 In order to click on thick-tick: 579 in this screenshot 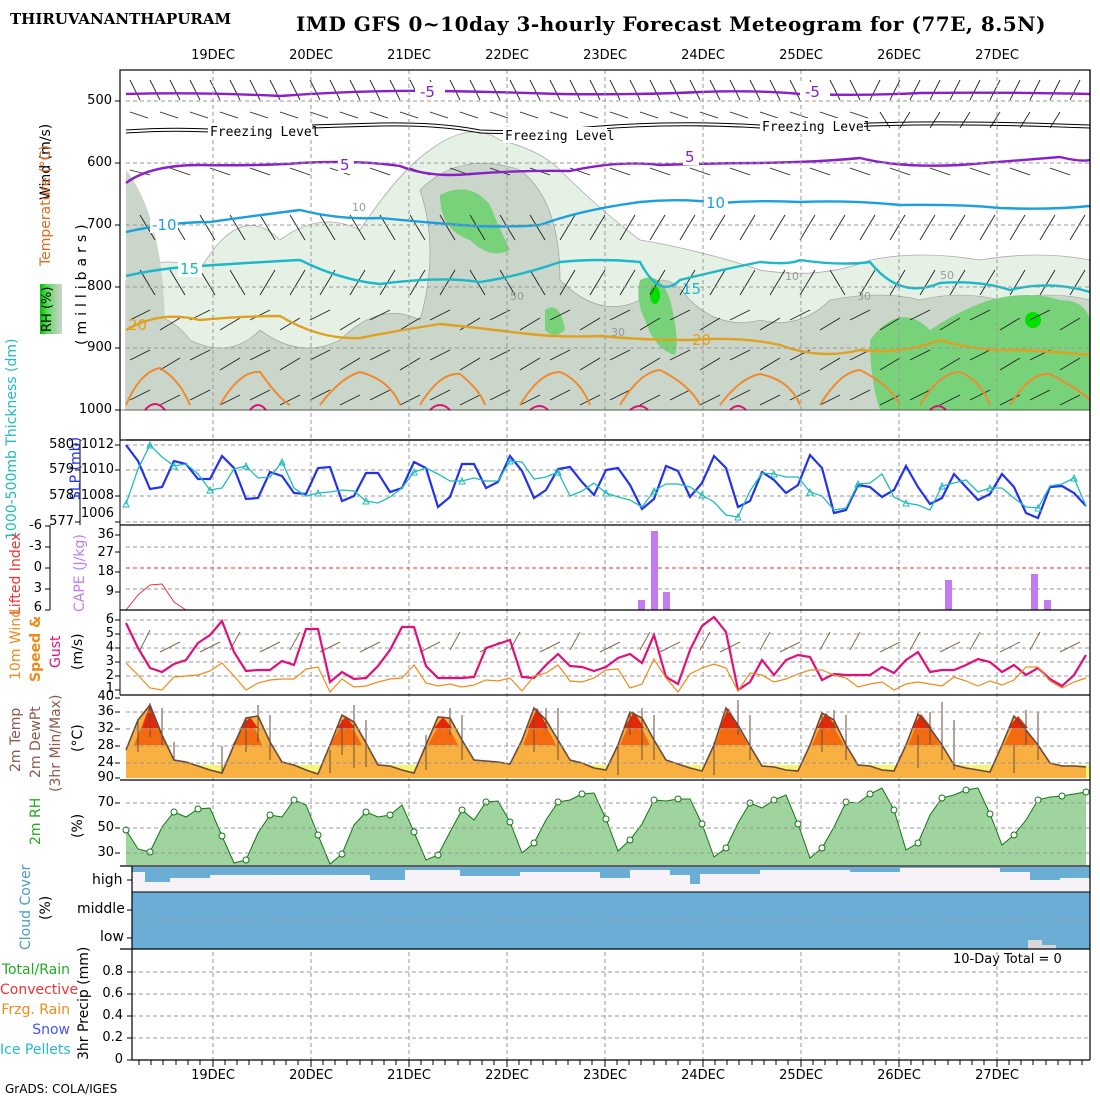, I will do `click(61, 469)`.